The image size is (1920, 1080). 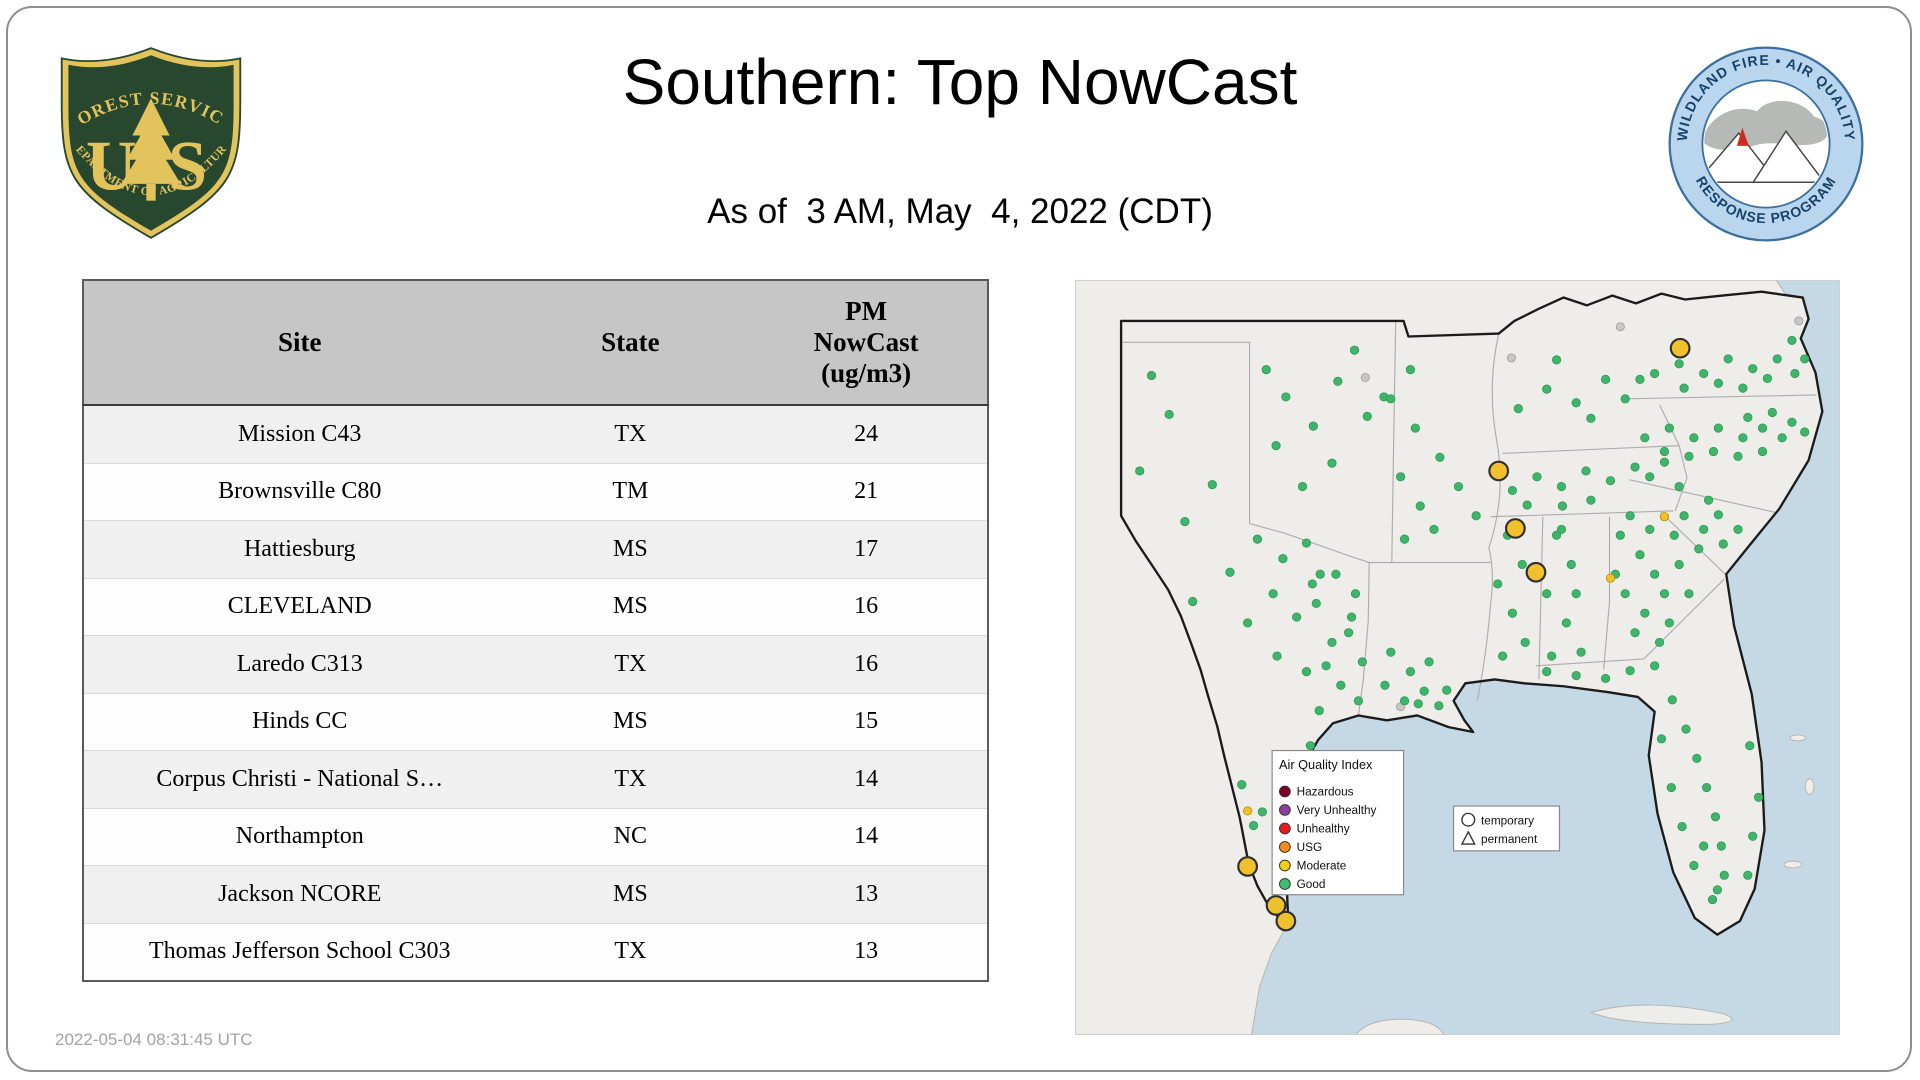 I want to click on marker-type-legend: temporary permanent, so click(x=1506, y=828).